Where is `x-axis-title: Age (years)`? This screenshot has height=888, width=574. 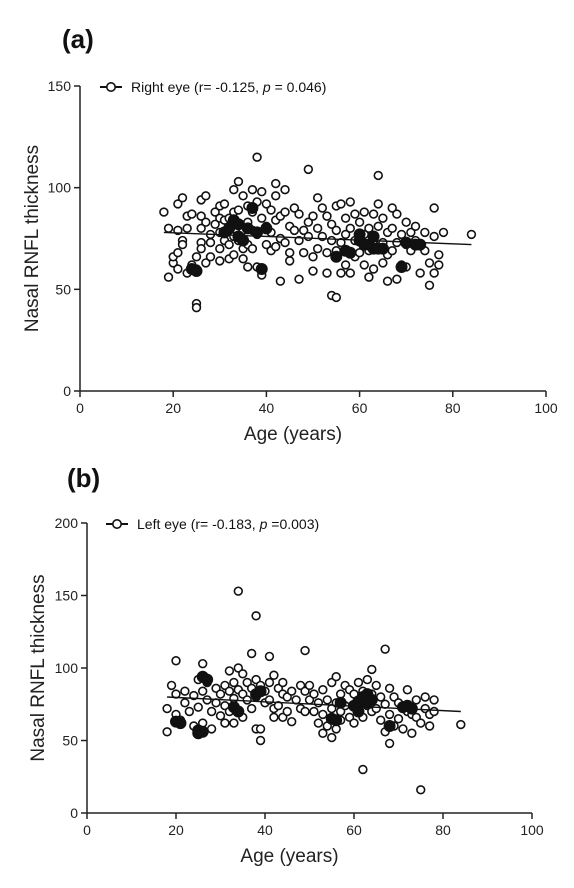 x-axis-title: Age (years) is located at coordinates (289, 856).